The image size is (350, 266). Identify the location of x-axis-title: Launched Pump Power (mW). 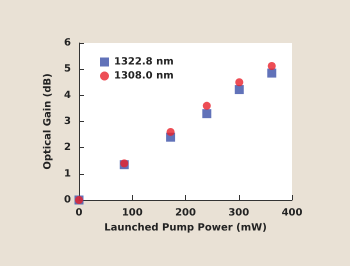
(185, 228).